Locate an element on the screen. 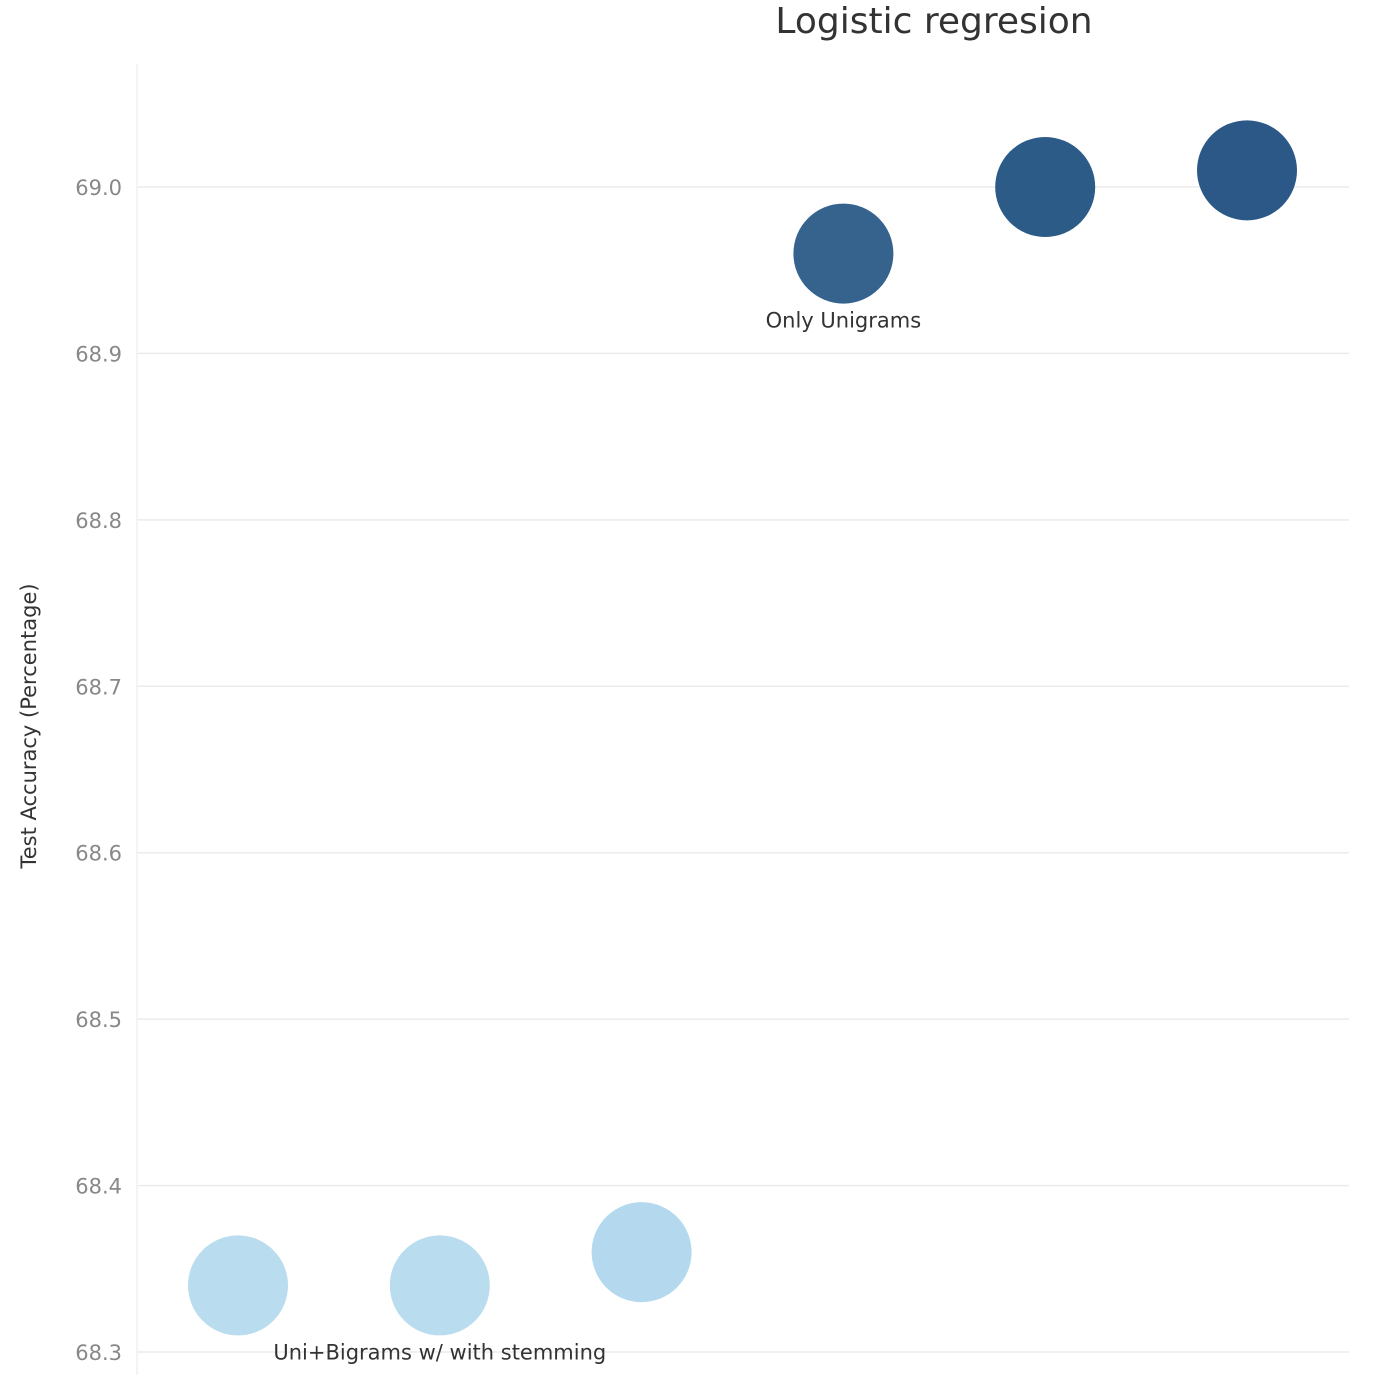 The image size is (1380, 1375). y-tick-label: 69.0 is located at coordinates (98, 188).